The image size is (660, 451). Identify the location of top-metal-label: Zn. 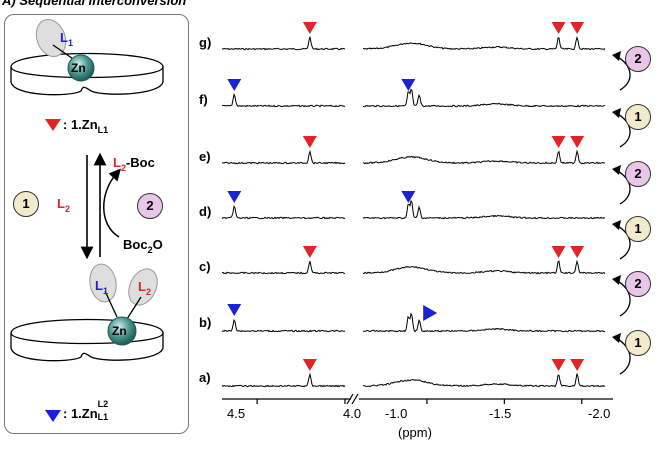
(78, 68).